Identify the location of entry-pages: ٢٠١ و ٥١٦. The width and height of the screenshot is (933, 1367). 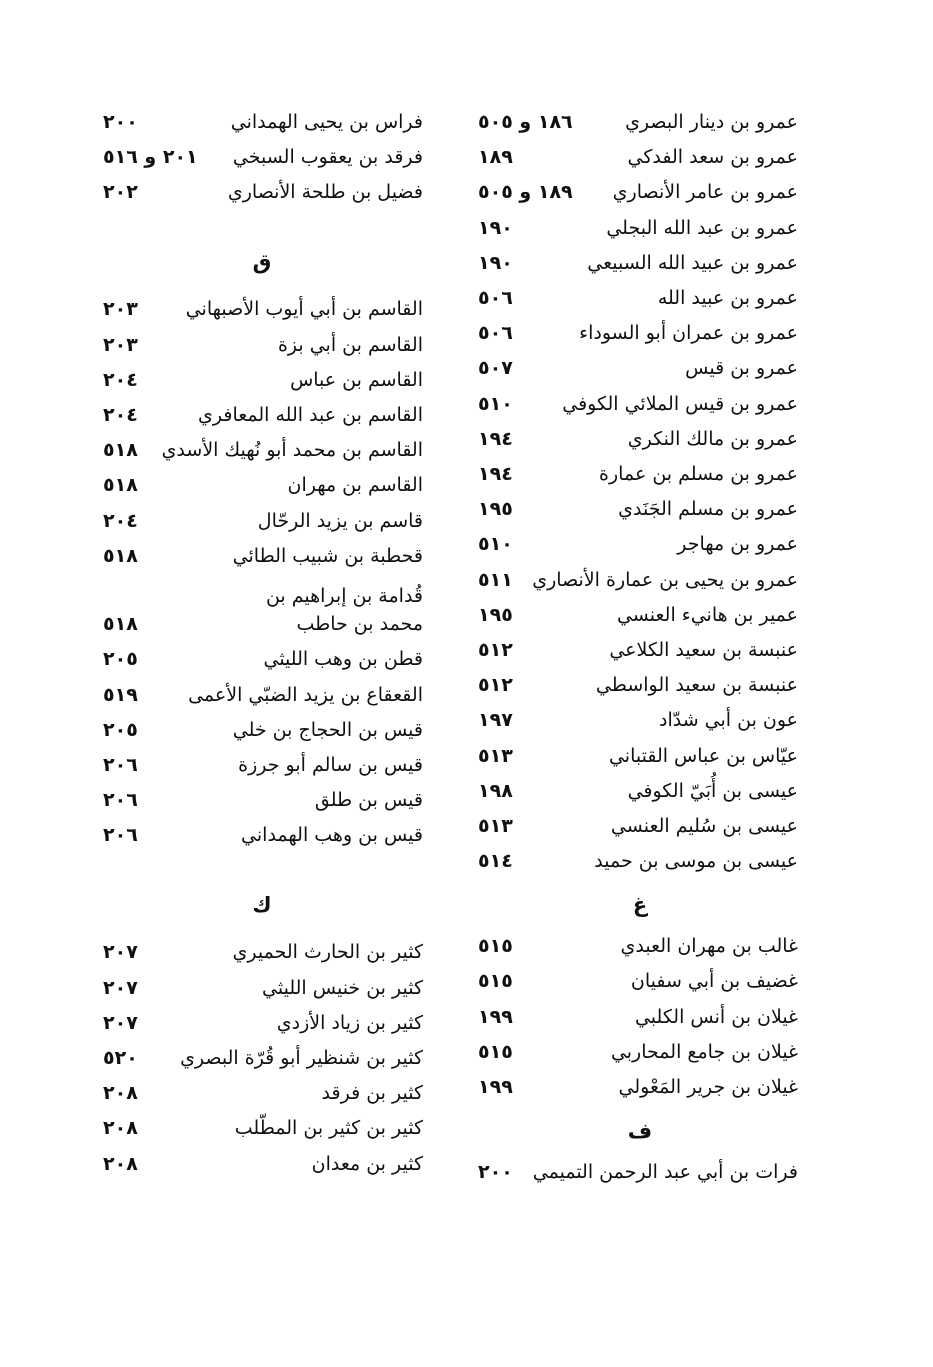
(150, 157).